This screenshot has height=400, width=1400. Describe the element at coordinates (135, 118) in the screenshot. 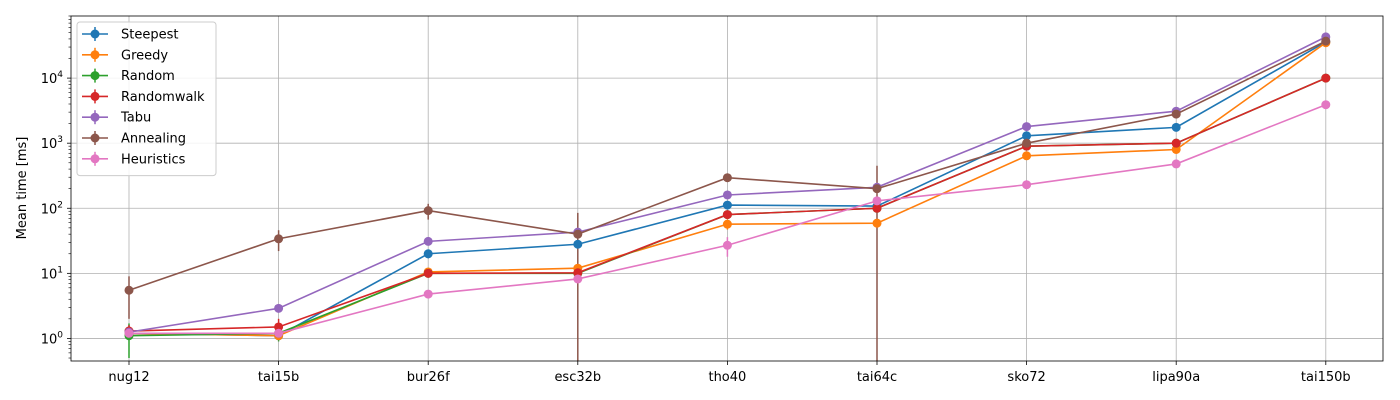

I see `legend-label: Tabu` at that location.